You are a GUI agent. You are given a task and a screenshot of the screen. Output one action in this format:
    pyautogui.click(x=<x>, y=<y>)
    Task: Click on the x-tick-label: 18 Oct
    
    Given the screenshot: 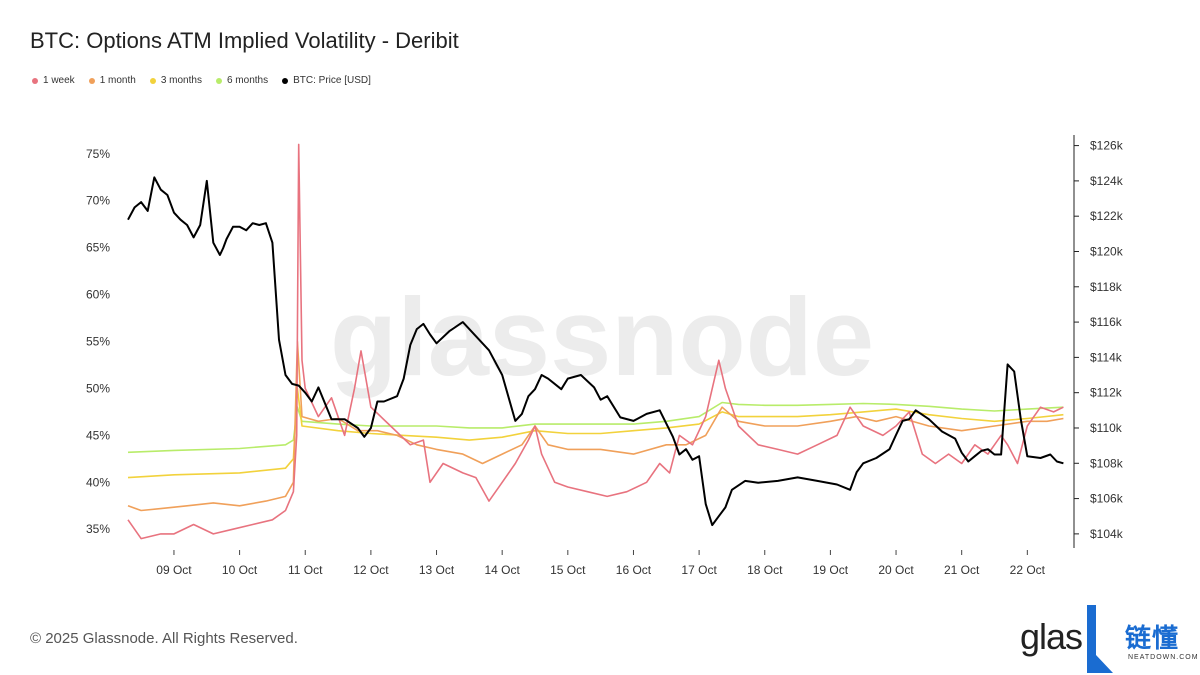 What is the action you would take?
    pyautogui.click(x=765, y=570)
    